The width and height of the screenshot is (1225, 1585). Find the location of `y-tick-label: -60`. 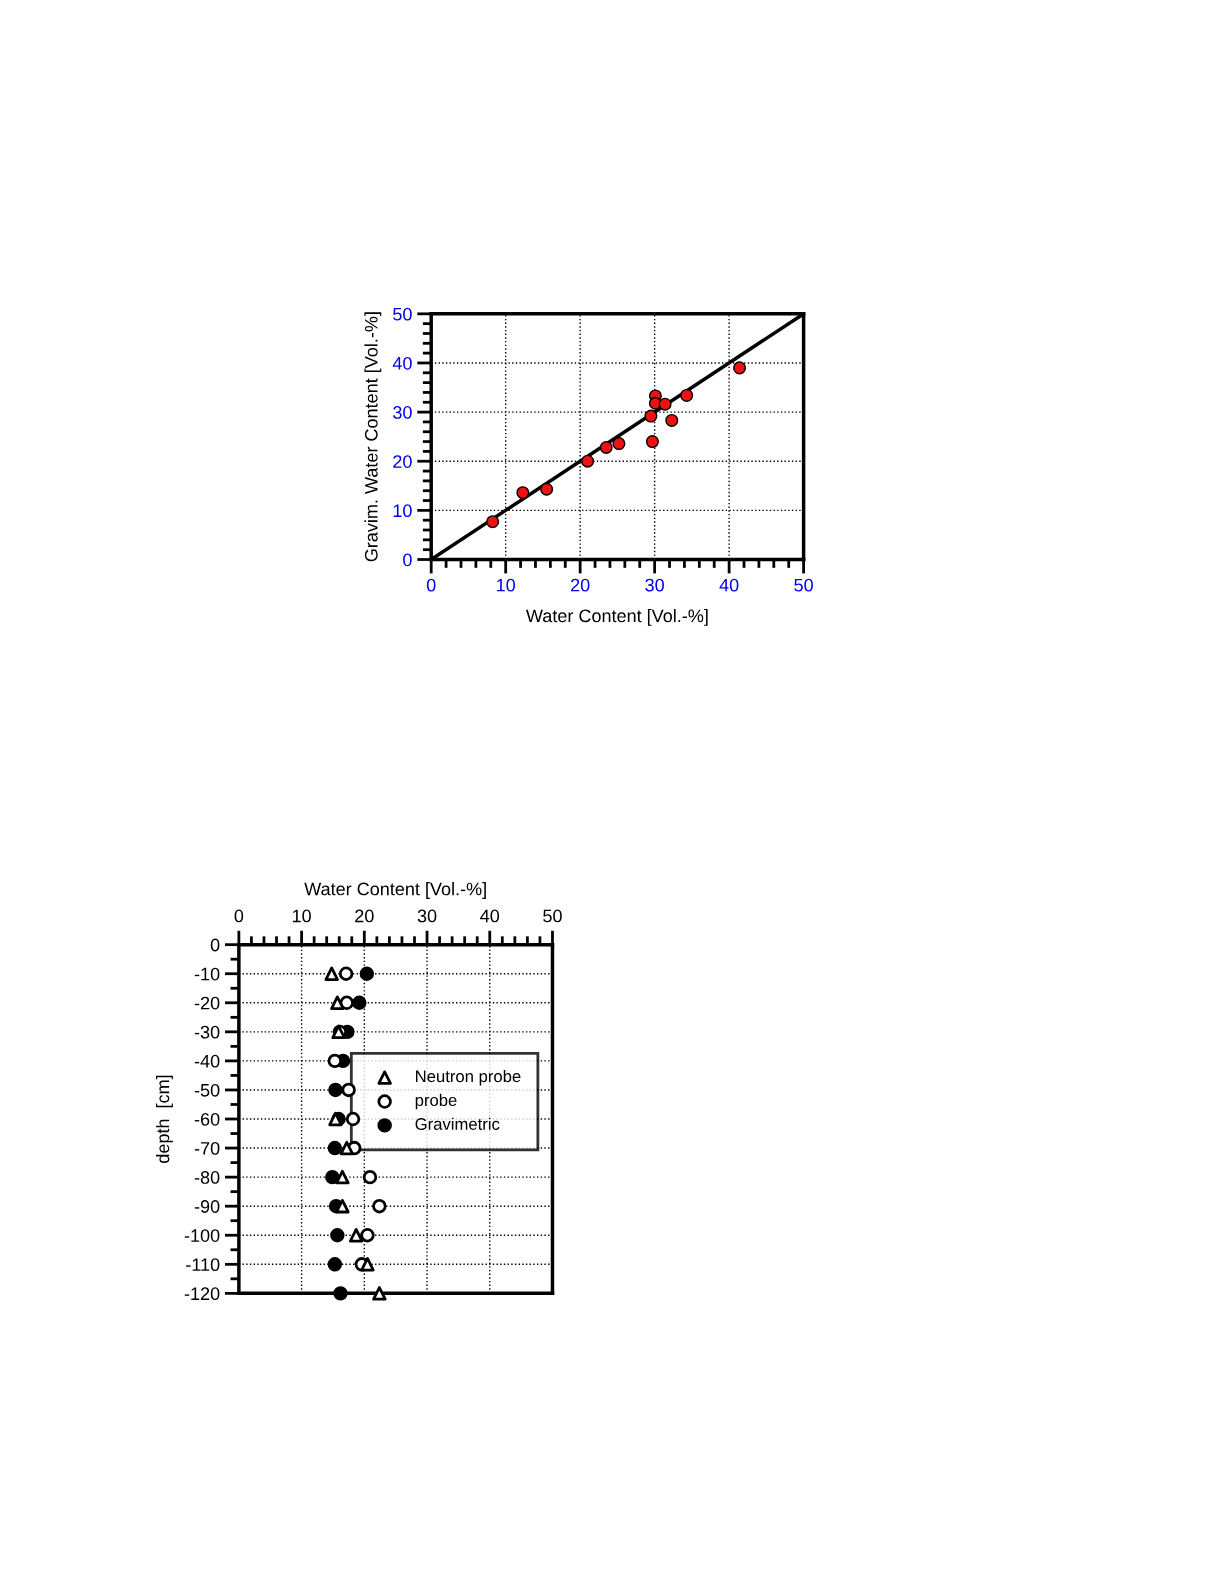

y-tick-label: -60 is located at coordinates (207, 1119).